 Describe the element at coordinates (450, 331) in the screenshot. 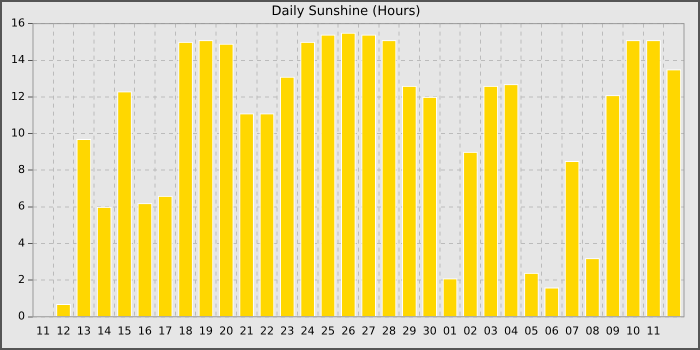

I see `x-tick-label: 01` at that location.